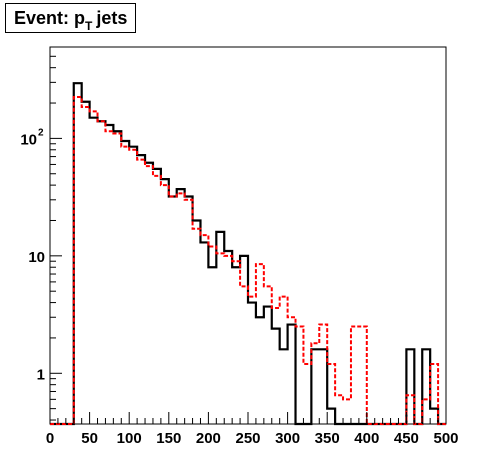 The height and width of the screenshot is (472, 496). Describe the element at coordinates (50, 18) in the screenshot. I see `chart-title-main: Event: p` at that location.